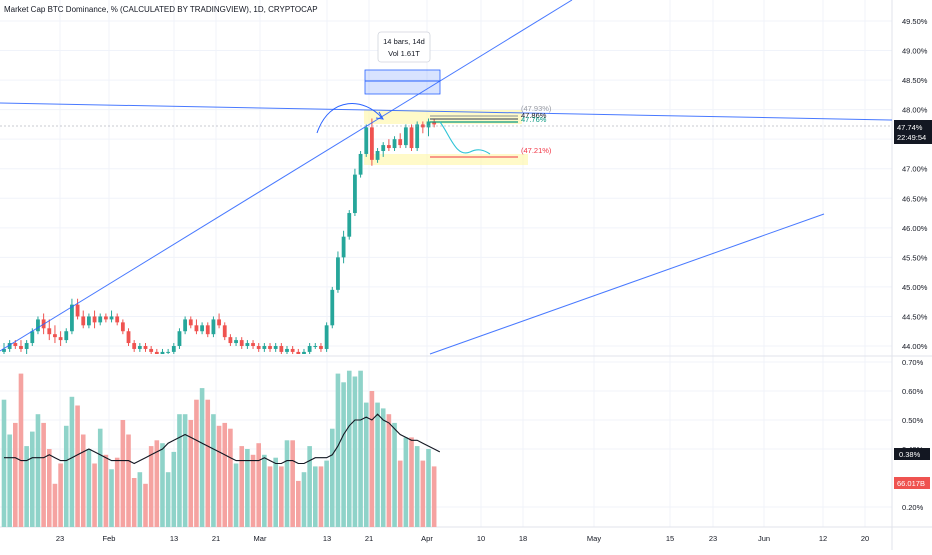 Image resolution: width=932 pixels, height=555 pixels. I want to click on measure-box, so click(402, 82).